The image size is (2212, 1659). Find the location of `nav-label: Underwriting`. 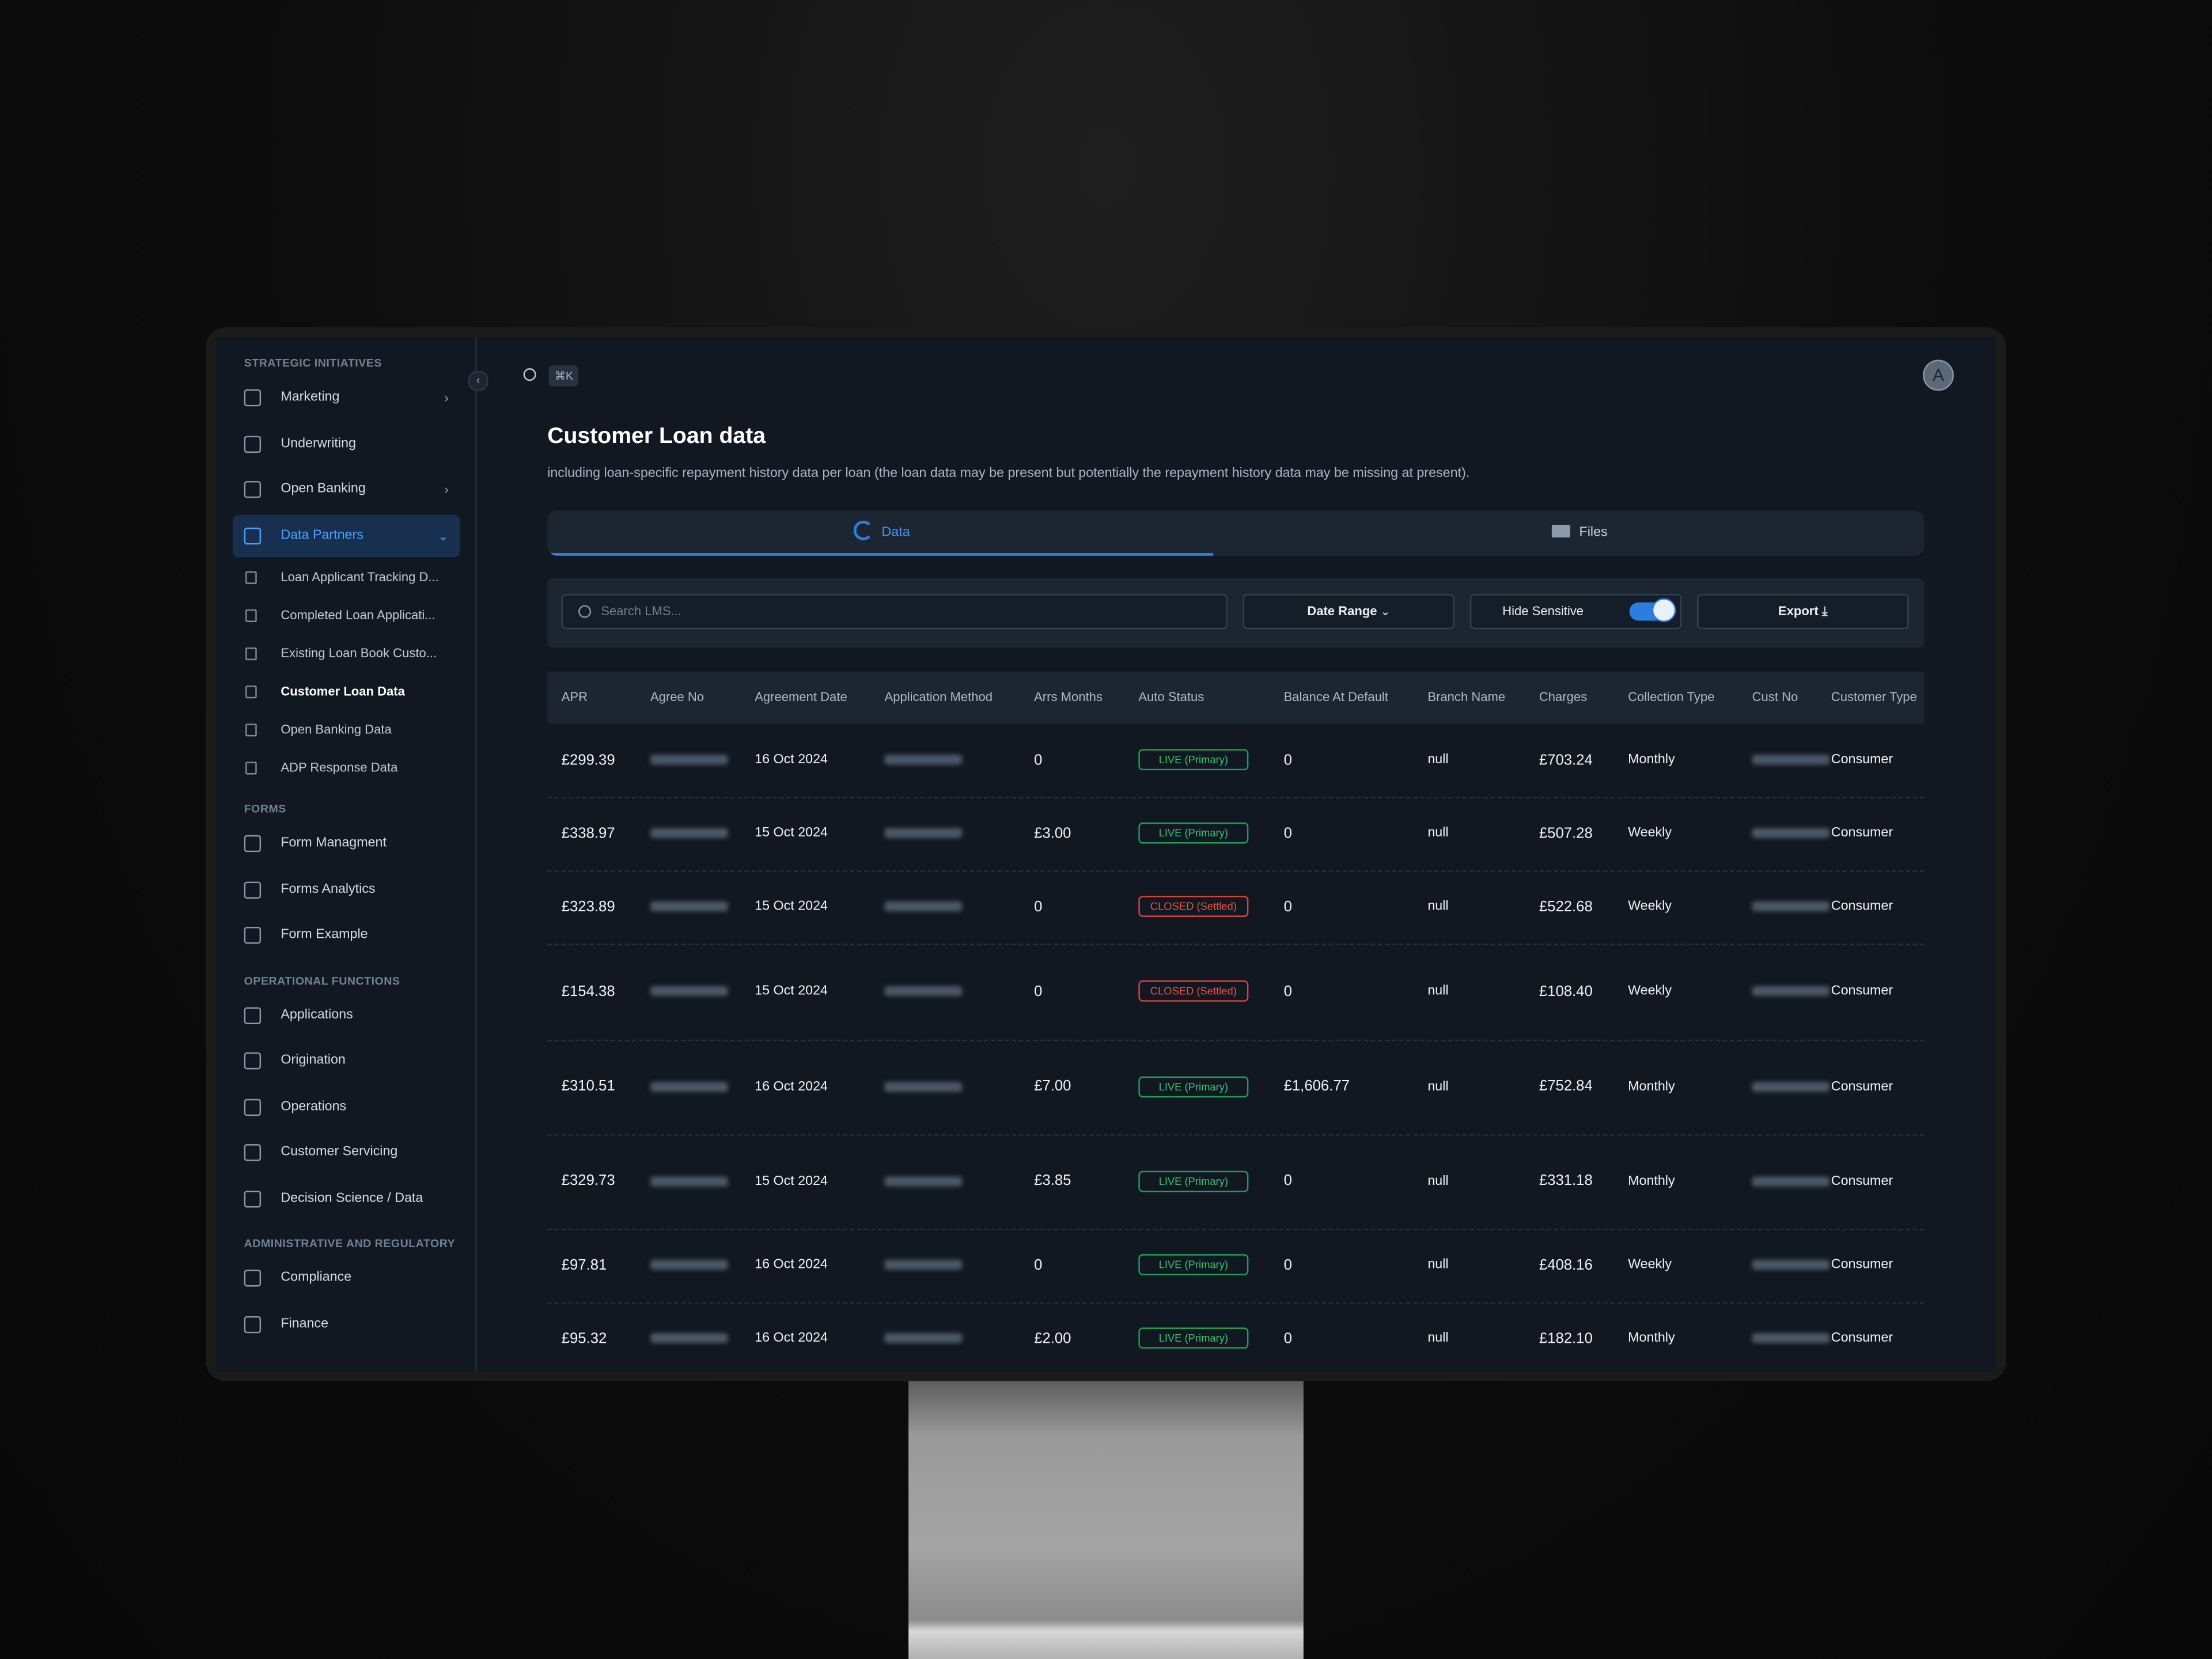

nav-label: Underwriting is located at coordinates (318, 443).